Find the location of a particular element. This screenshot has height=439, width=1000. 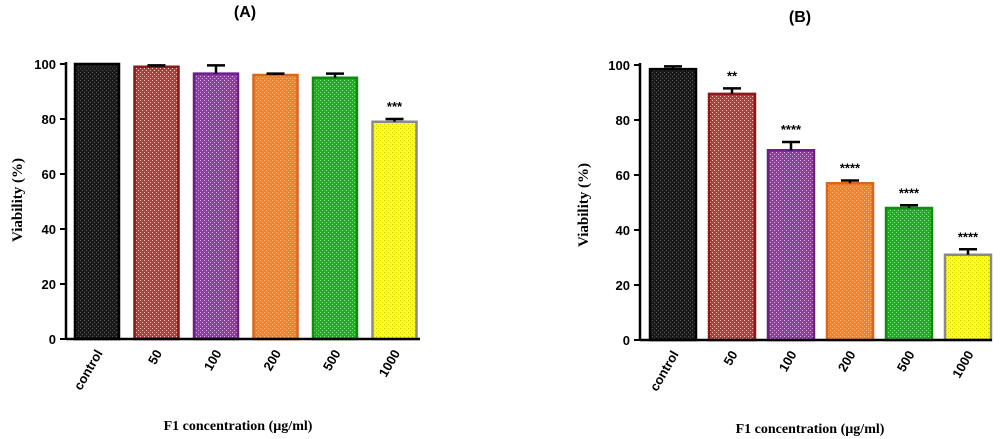

significance-500: **** is located at coordinates (909, 192).